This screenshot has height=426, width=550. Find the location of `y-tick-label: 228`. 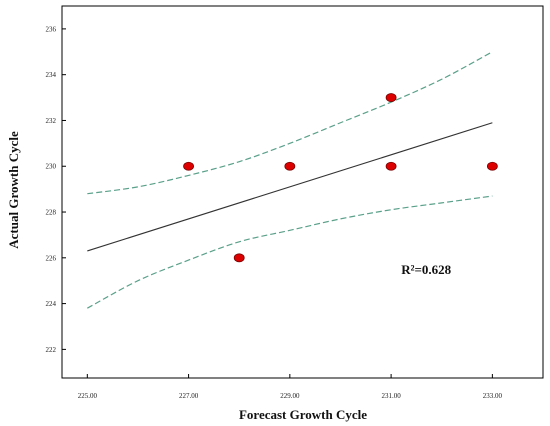

y-tick-label: 228 is located at coordinates (51, 213).